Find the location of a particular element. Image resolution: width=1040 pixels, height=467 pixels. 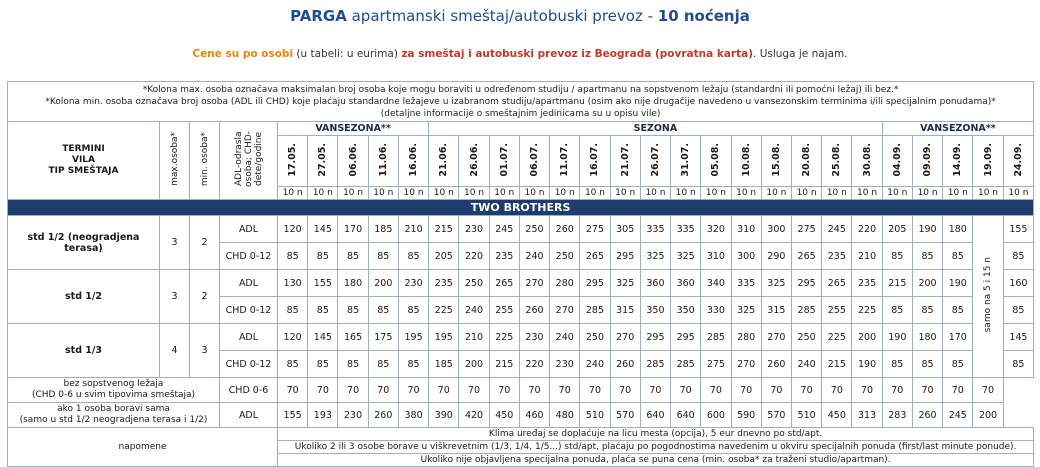

date-label: 11.07. is located at coordinates (565, 159).